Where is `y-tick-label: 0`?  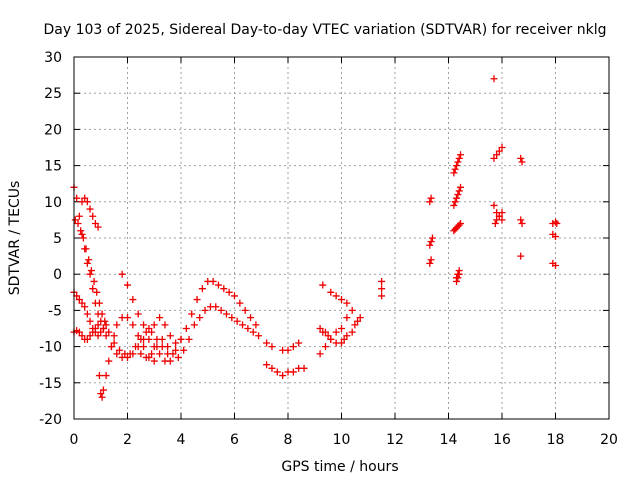 y-tick-label: 0 is located at coordinates (57, 275).